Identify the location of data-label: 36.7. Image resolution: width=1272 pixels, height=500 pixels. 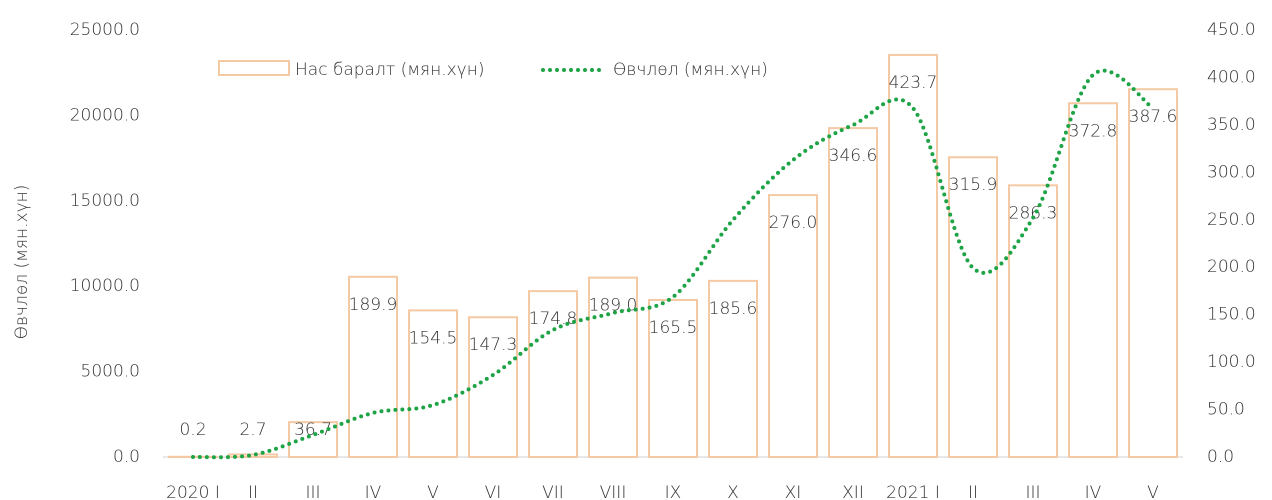
(313, 430).